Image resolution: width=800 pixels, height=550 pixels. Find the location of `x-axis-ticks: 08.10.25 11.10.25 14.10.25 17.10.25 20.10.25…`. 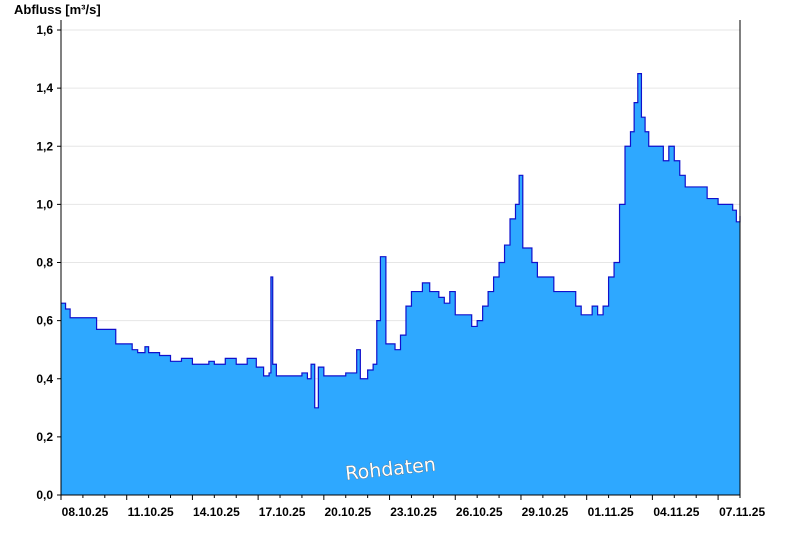

x-axis-ticks: 08.10.25 11.10.25 14.10.25 17.10.25 20.10.25… is located at coordinates (412, 507).